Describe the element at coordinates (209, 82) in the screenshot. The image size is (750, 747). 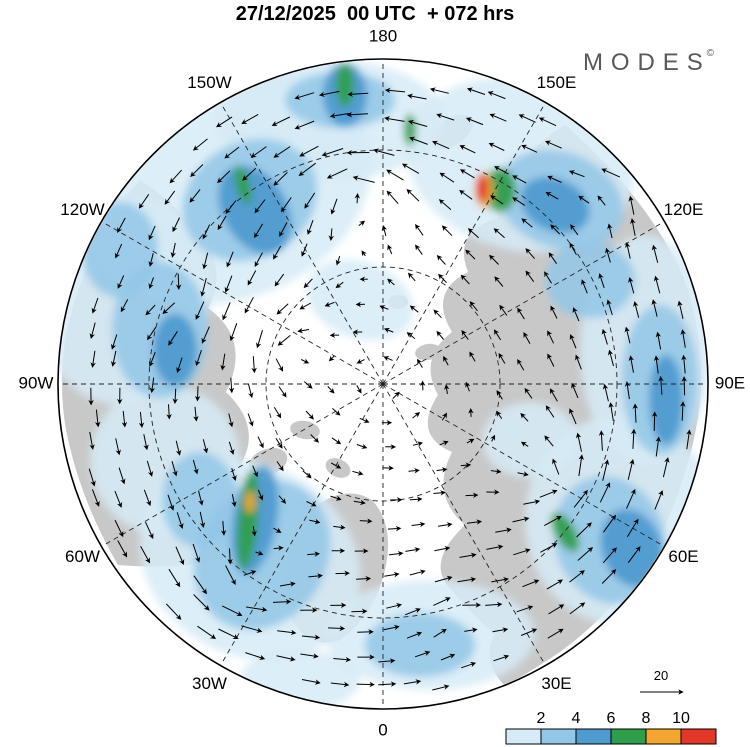
I see `longitude-label-150W: 150W` at that location.